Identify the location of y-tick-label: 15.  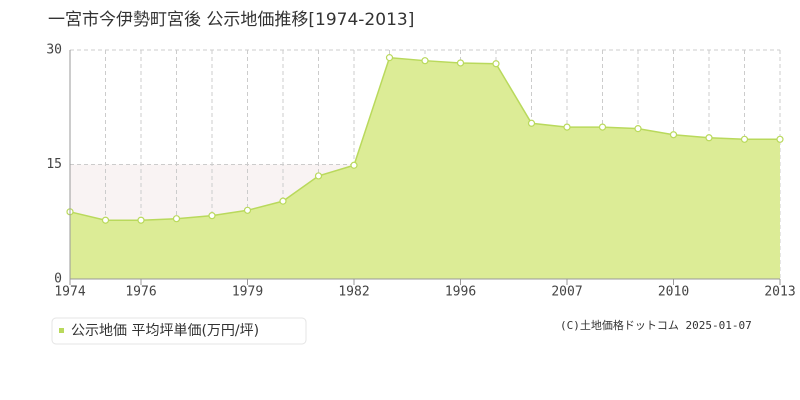
(54, 164).